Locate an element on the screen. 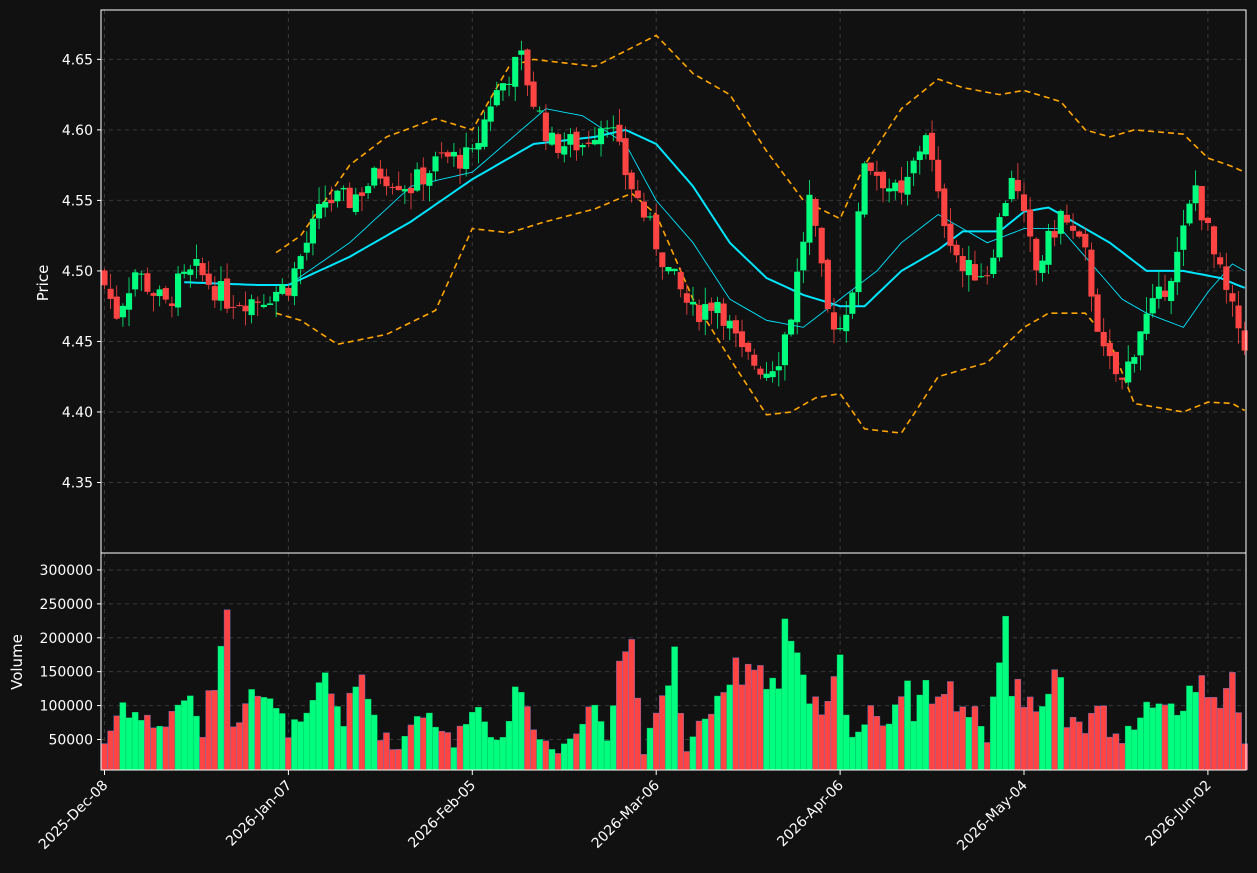  price-tick-label: 4.35 is located at coordinates (77, 483).